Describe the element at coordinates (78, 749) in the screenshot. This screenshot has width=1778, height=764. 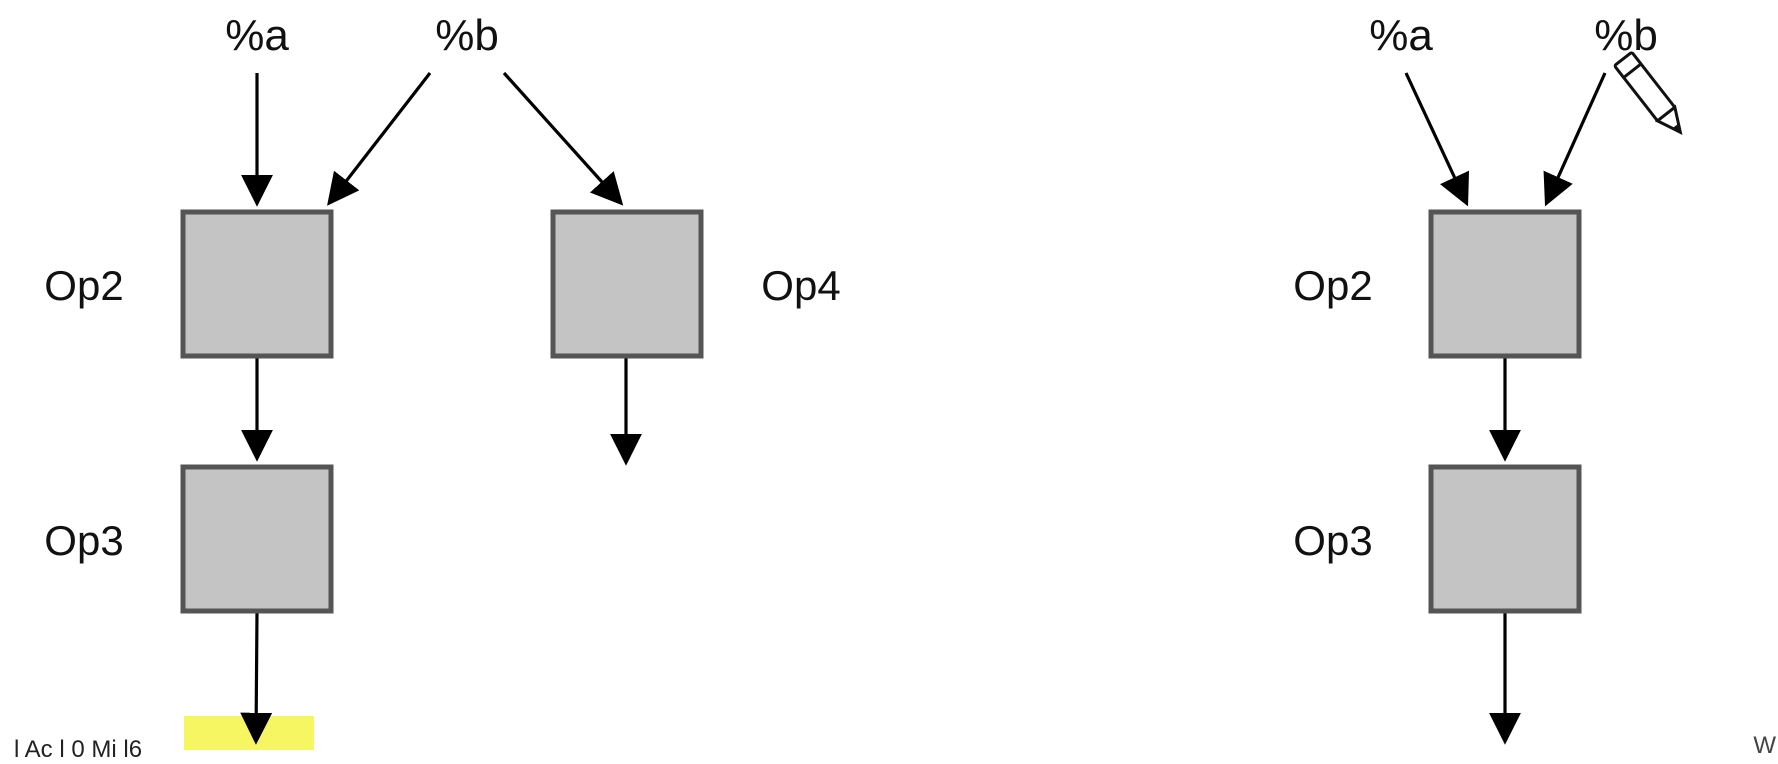
I see `footer-caption: l Ac l 0 Mi l6` at that location.